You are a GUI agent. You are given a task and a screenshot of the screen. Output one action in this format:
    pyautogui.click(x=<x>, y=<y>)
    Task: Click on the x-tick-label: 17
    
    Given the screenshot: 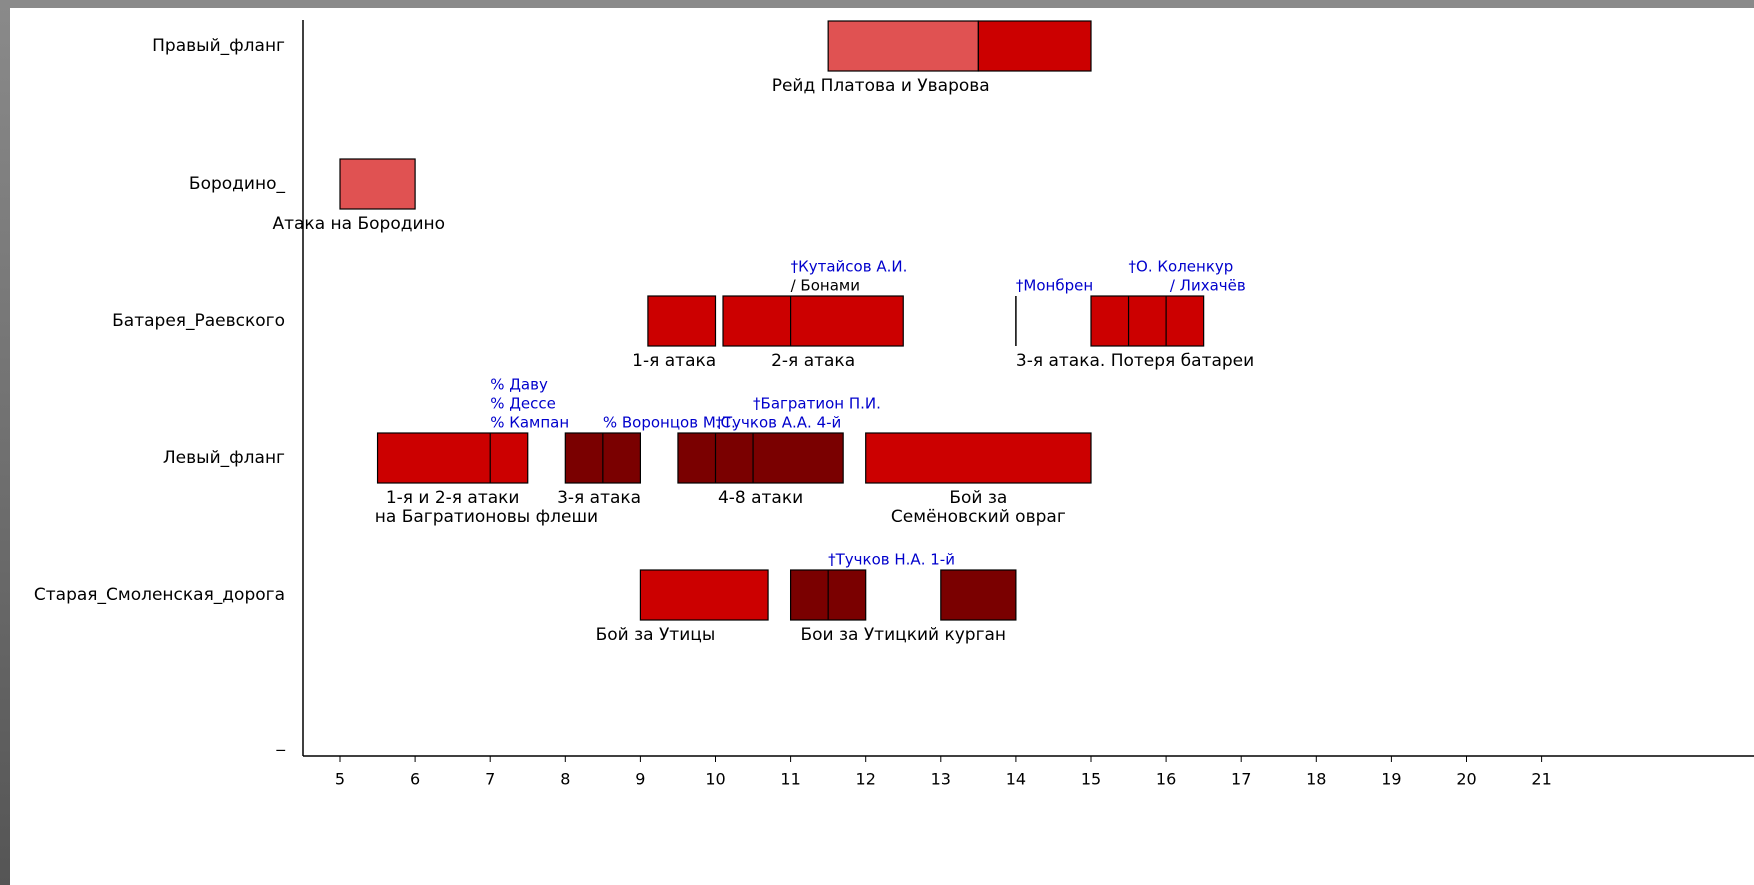 What is the action you would take?
    pyautogui.click(x=1241, y=779)
    